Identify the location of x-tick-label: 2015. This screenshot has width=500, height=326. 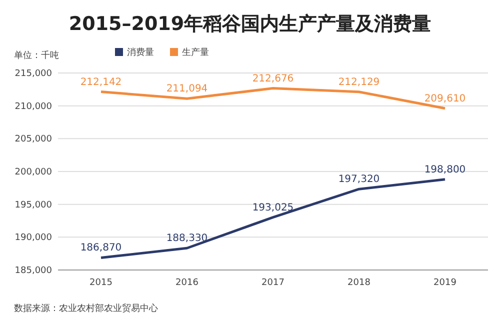
(101, 283).